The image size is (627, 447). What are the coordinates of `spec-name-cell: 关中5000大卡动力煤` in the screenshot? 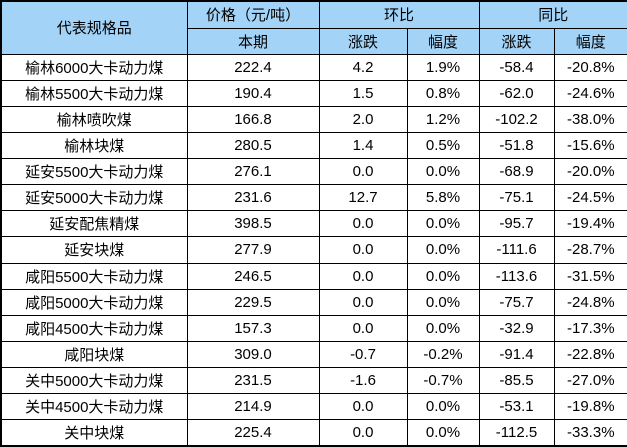 It's located at (94, 380).